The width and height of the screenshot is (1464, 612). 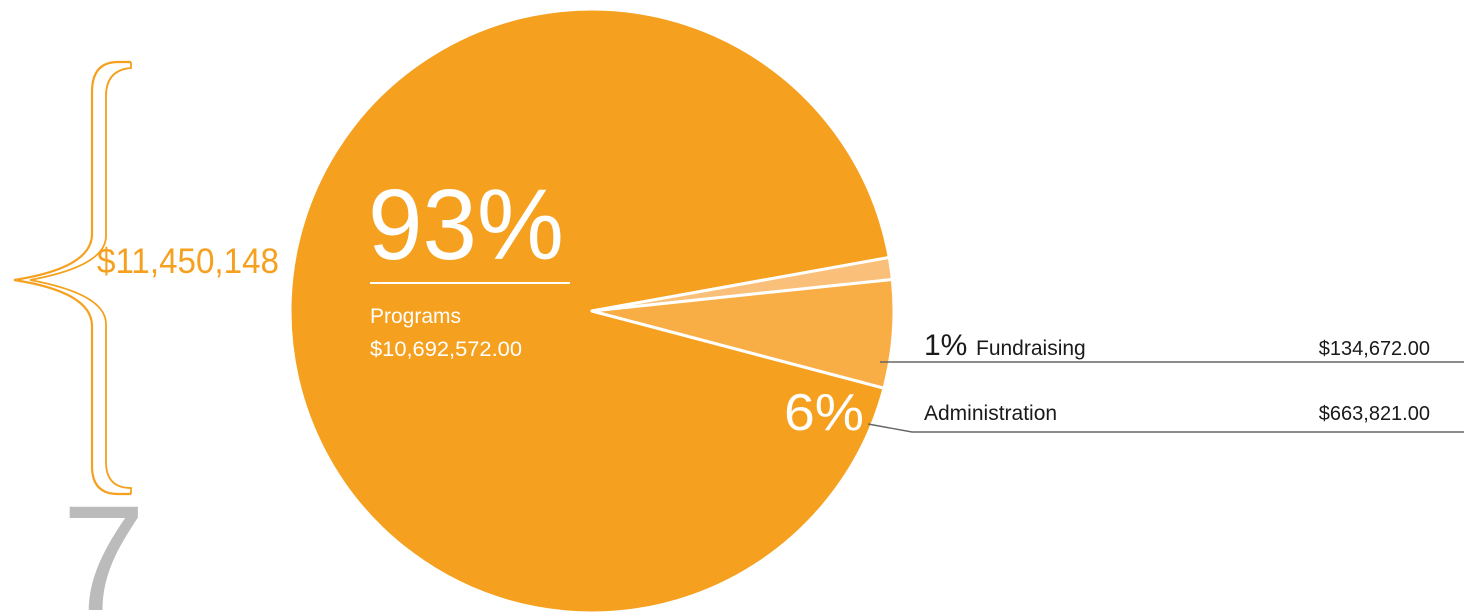 What do you see at coordinates (945, 345) in the screenshot?
I see `fundraising-percent-label: 1%` at bounding box center [945, 345].